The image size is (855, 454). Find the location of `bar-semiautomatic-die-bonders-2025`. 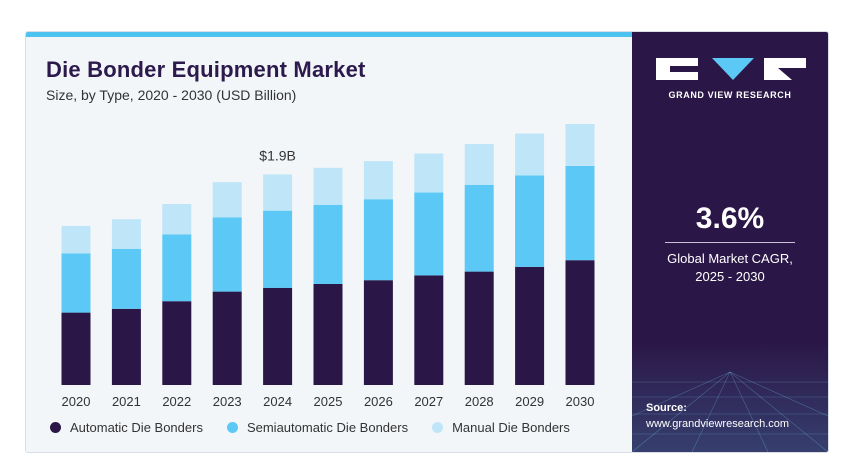

bar-semiautomatic-die-bonders-2025 is located at coordinates (328, 244).